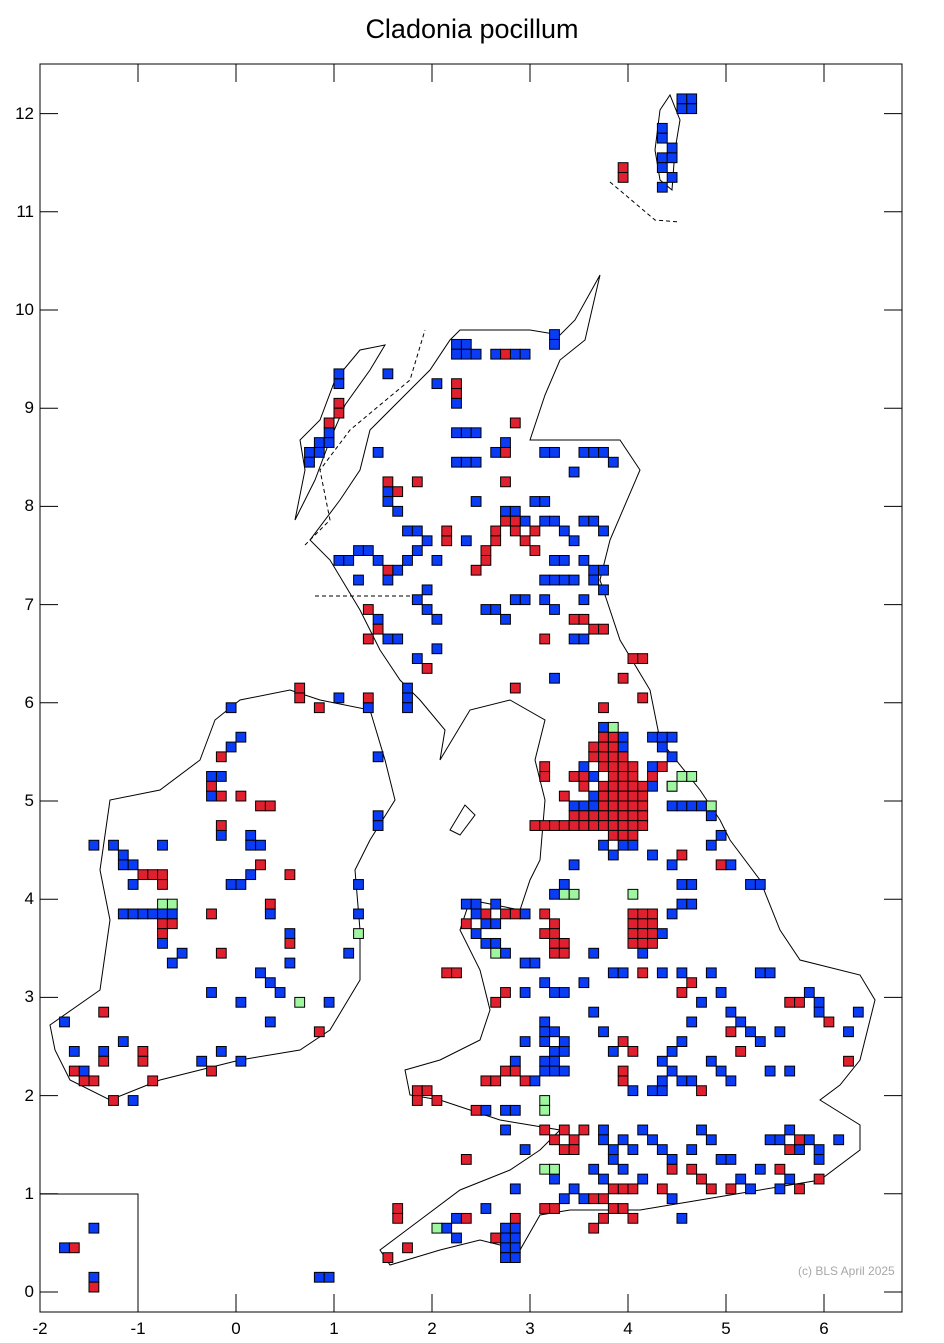  I want to click on x-tick-label: 3, so click(530, 1328).